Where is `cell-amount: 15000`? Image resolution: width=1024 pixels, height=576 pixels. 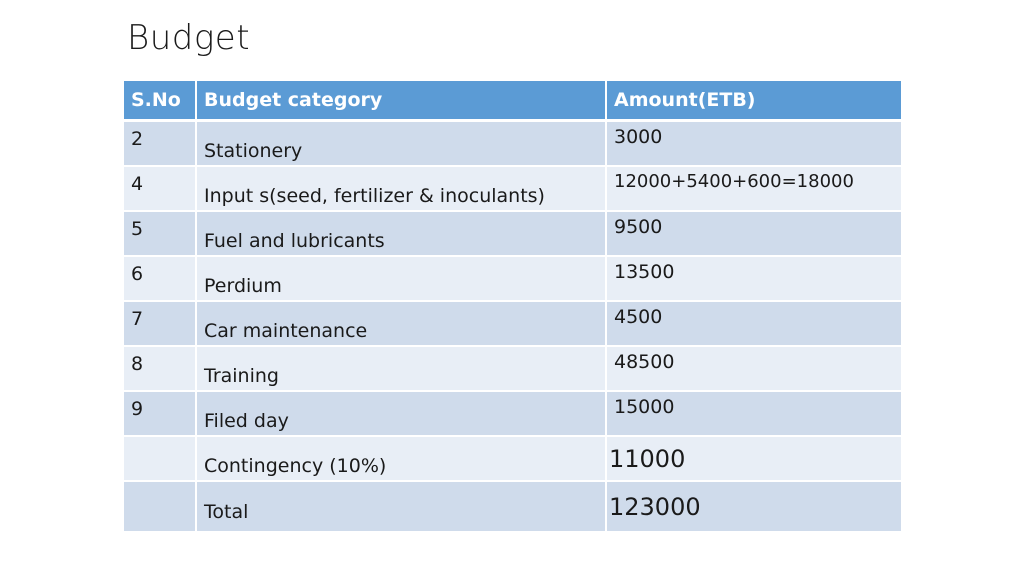
cell-amount: 15000 is located at coordinates (753, 414).